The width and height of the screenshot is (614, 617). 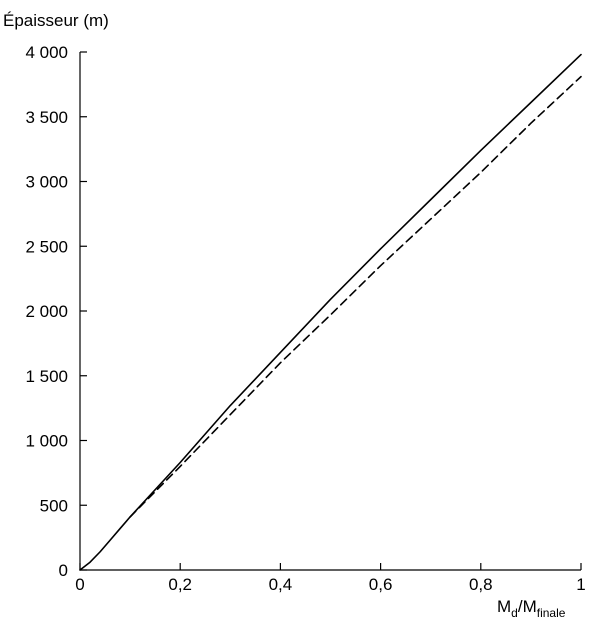 What do you see at coordinates (281, 584) in the screenshot?
I see `x-tick-label: 0,4` at bounding box center [281, 584].